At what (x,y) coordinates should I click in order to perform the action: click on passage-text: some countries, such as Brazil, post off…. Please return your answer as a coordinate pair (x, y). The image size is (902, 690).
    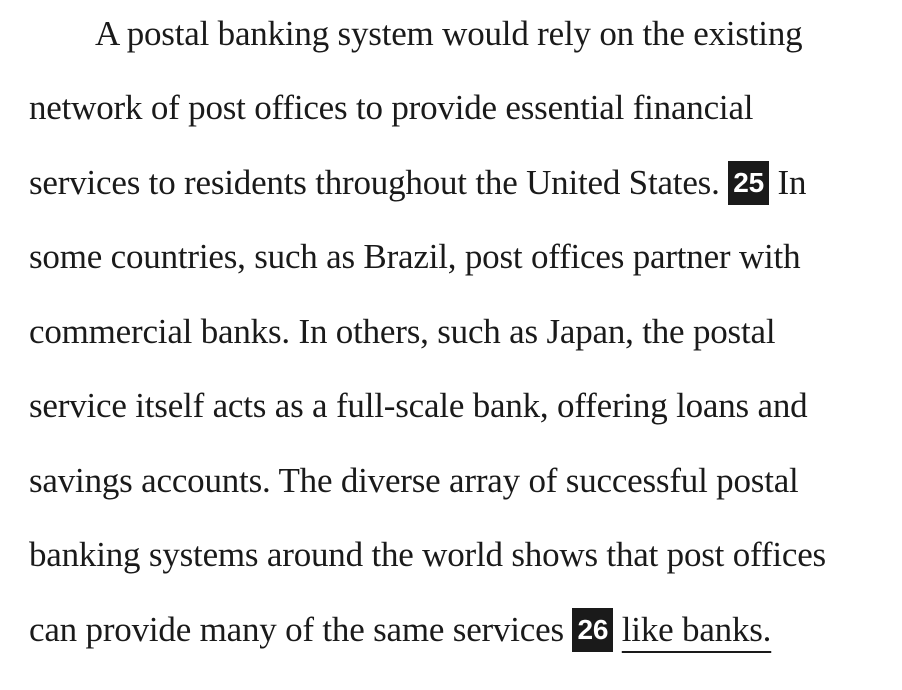
    Looking at the image, I should click on (415, 256).